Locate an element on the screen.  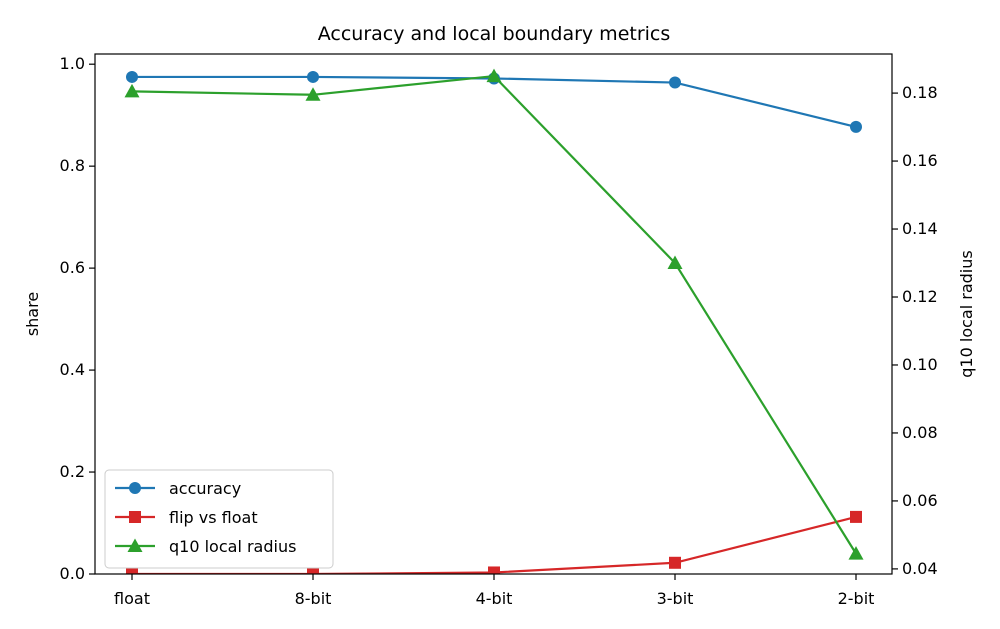
legend: accuracy flip vs float q10 local radius is located at coordinates (219, 519).